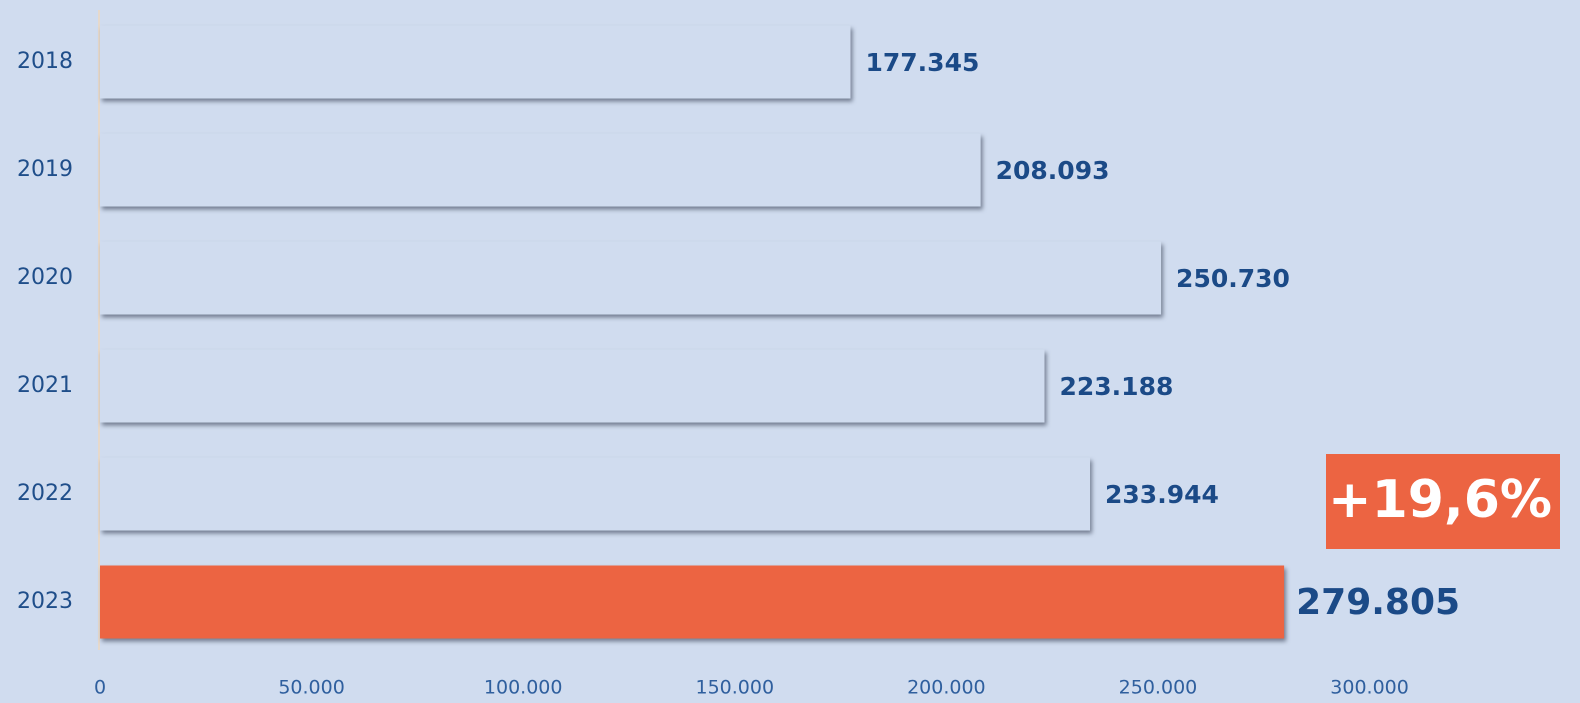 The image size is (1580, 703). I want to click on value-label: 233.944, so click(1162, 494).